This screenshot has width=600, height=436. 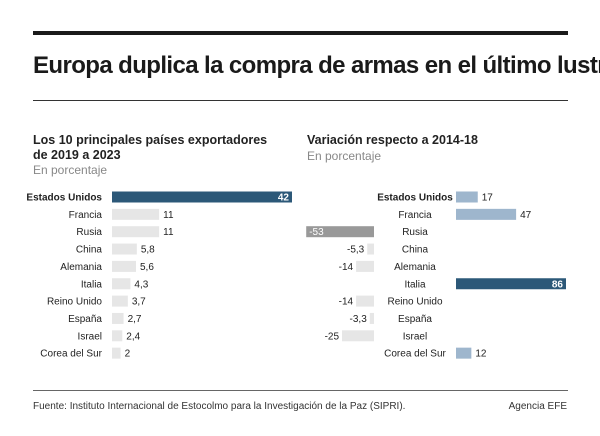 I want to click on left-value-label-reino-unido: 3,7, so click(x=139, y=302).